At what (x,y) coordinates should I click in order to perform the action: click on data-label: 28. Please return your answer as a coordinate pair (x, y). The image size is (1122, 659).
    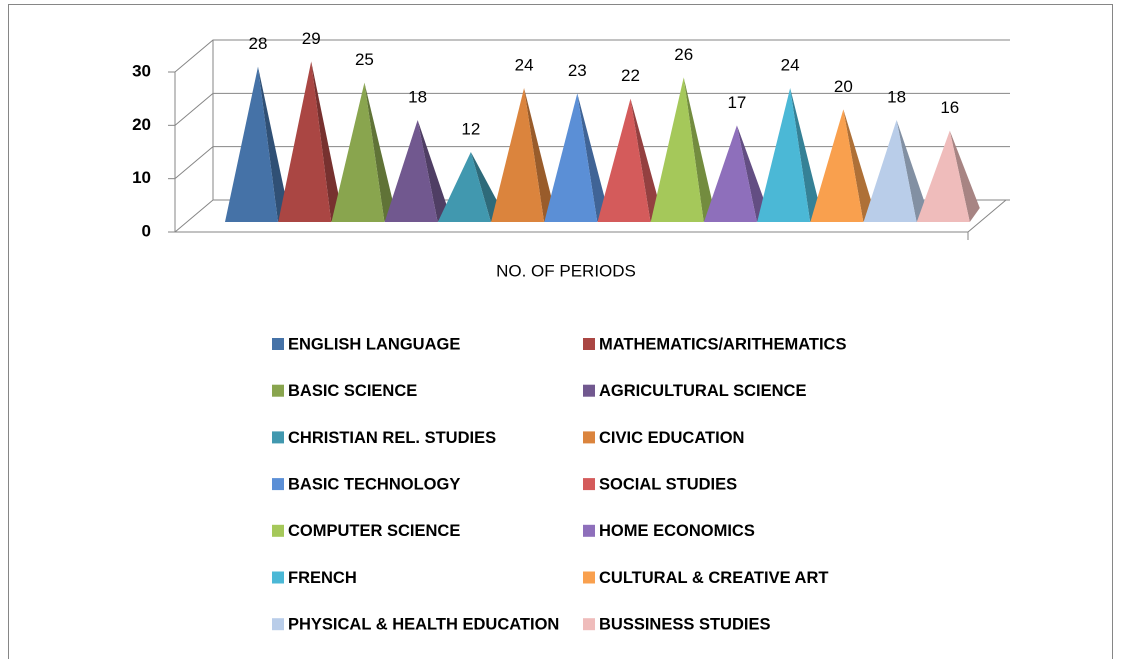
    Looking at the image, I should click on (258, 43).